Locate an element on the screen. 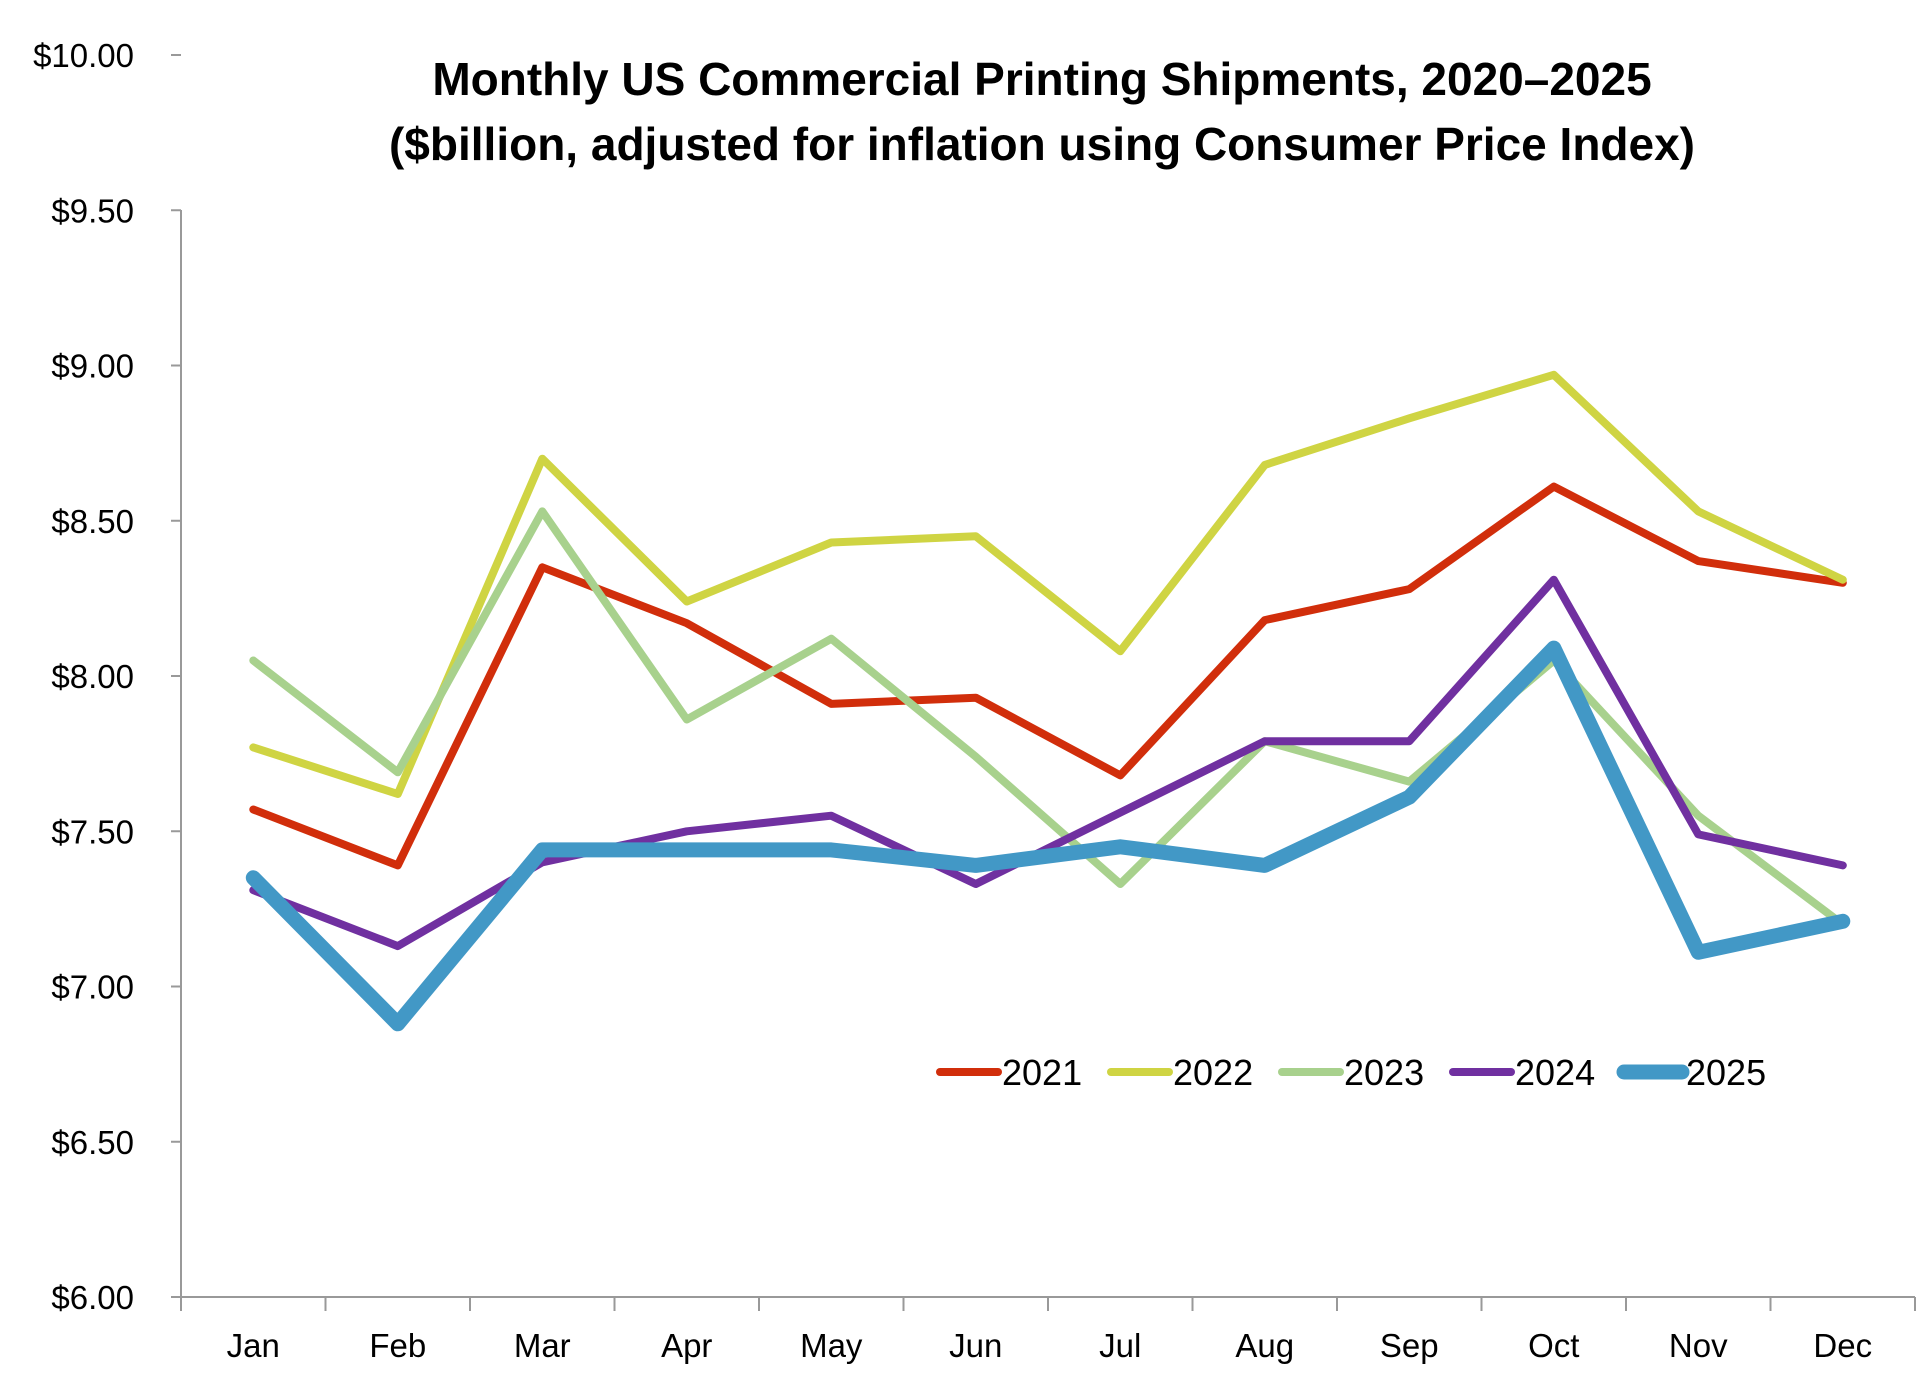 This screenshot has height=1392, width=1920. x-tick-label: Apr is located at coordinates (686, 1345).